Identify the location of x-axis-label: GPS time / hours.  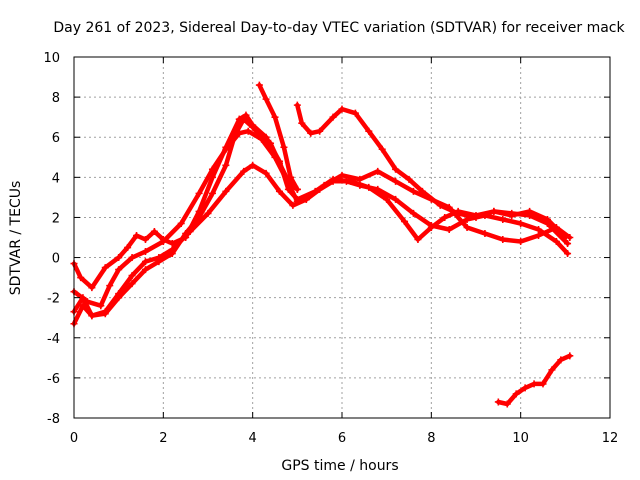
(339, 466).